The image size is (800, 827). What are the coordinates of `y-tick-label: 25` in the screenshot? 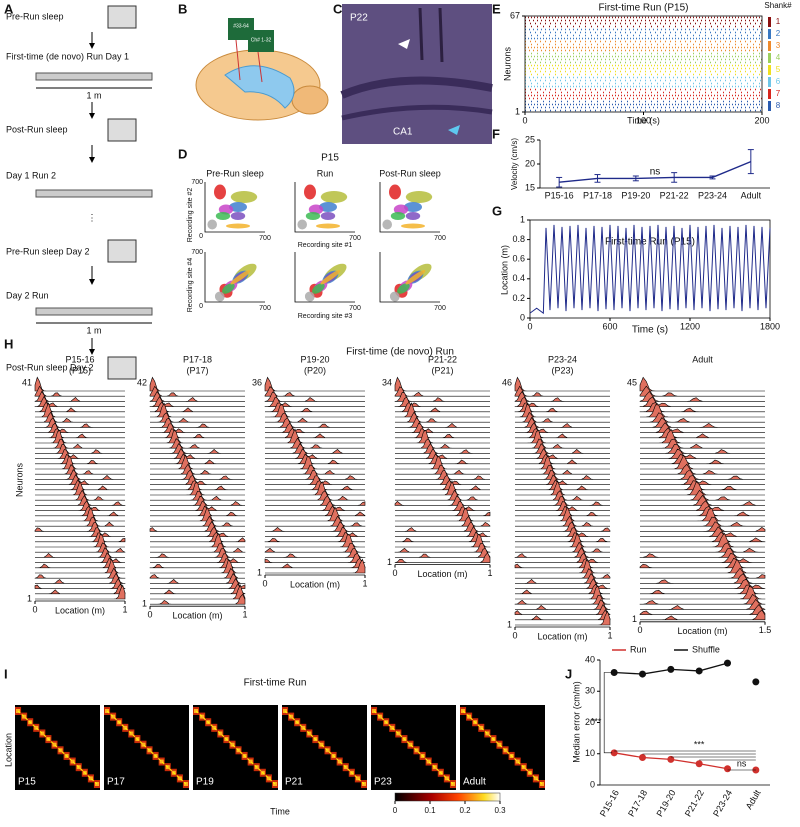 It's located at (530, 139).